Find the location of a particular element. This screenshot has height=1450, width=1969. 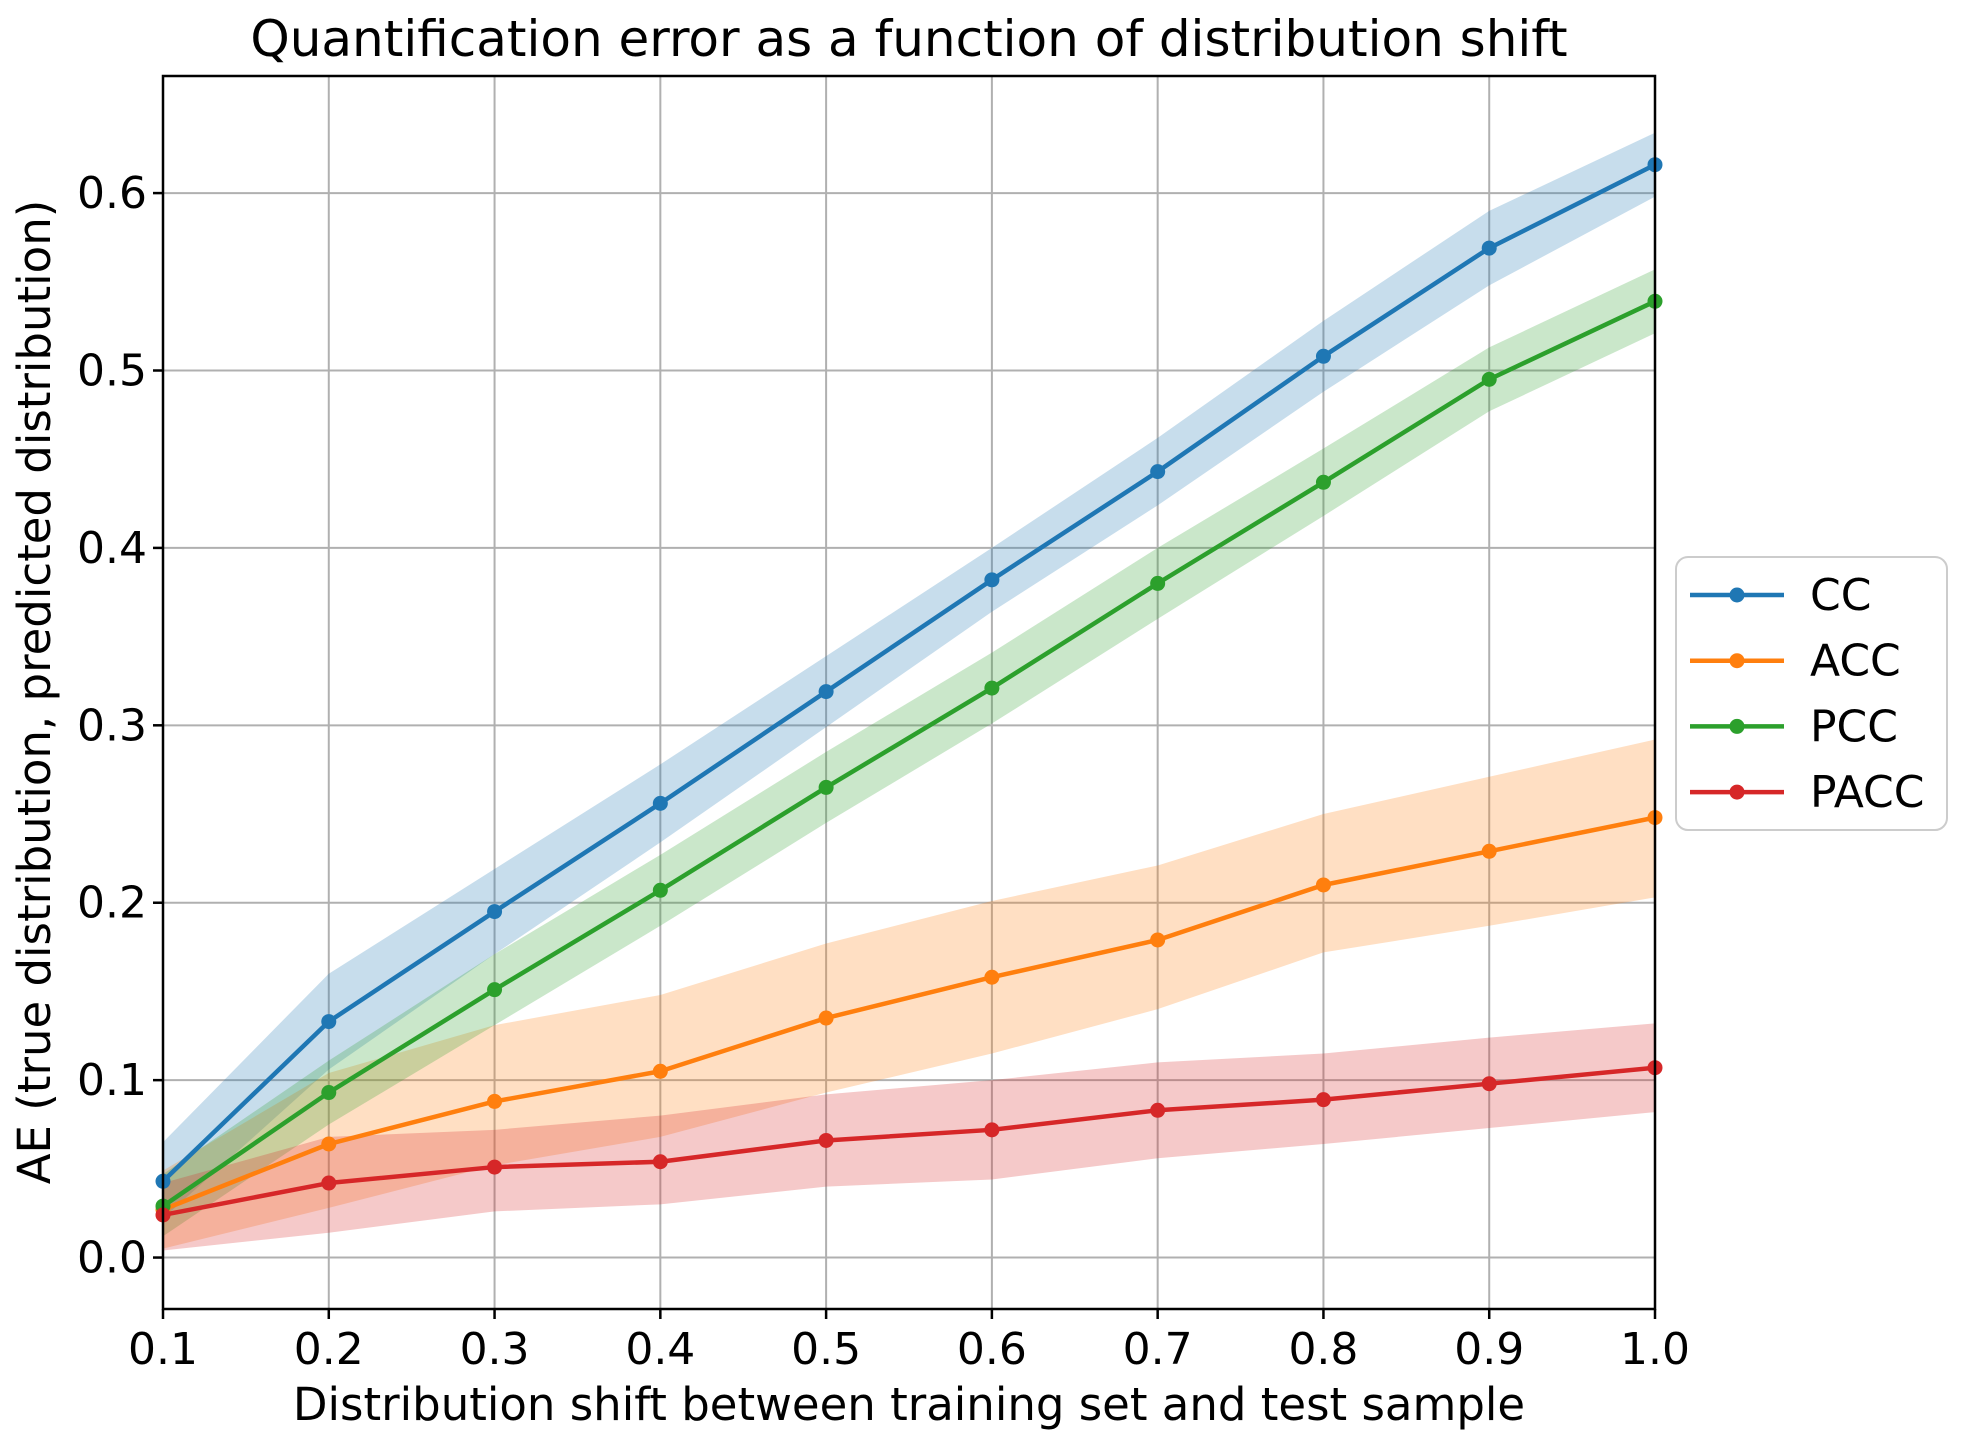

legend-entry-PACC: PACC is located at coordinates (1807, 792).